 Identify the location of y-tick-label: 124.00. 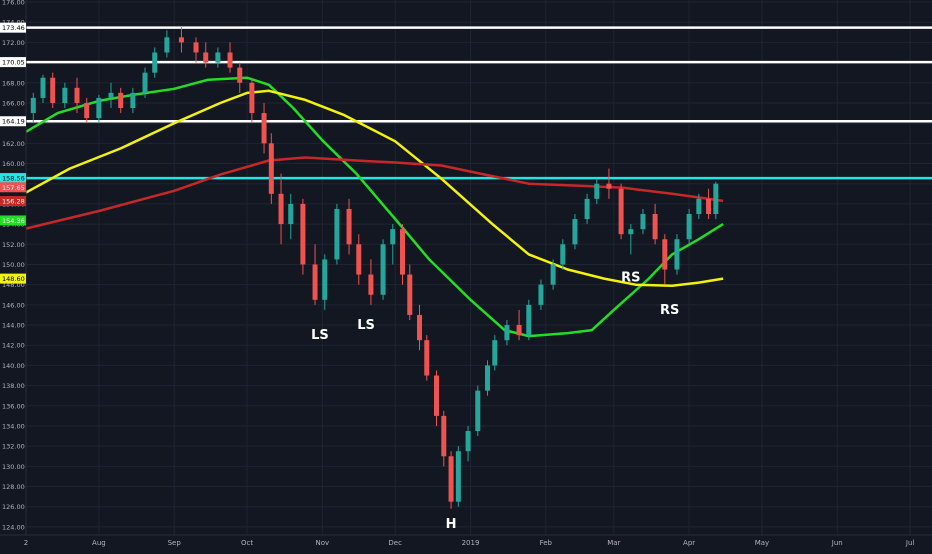
(13, 527).